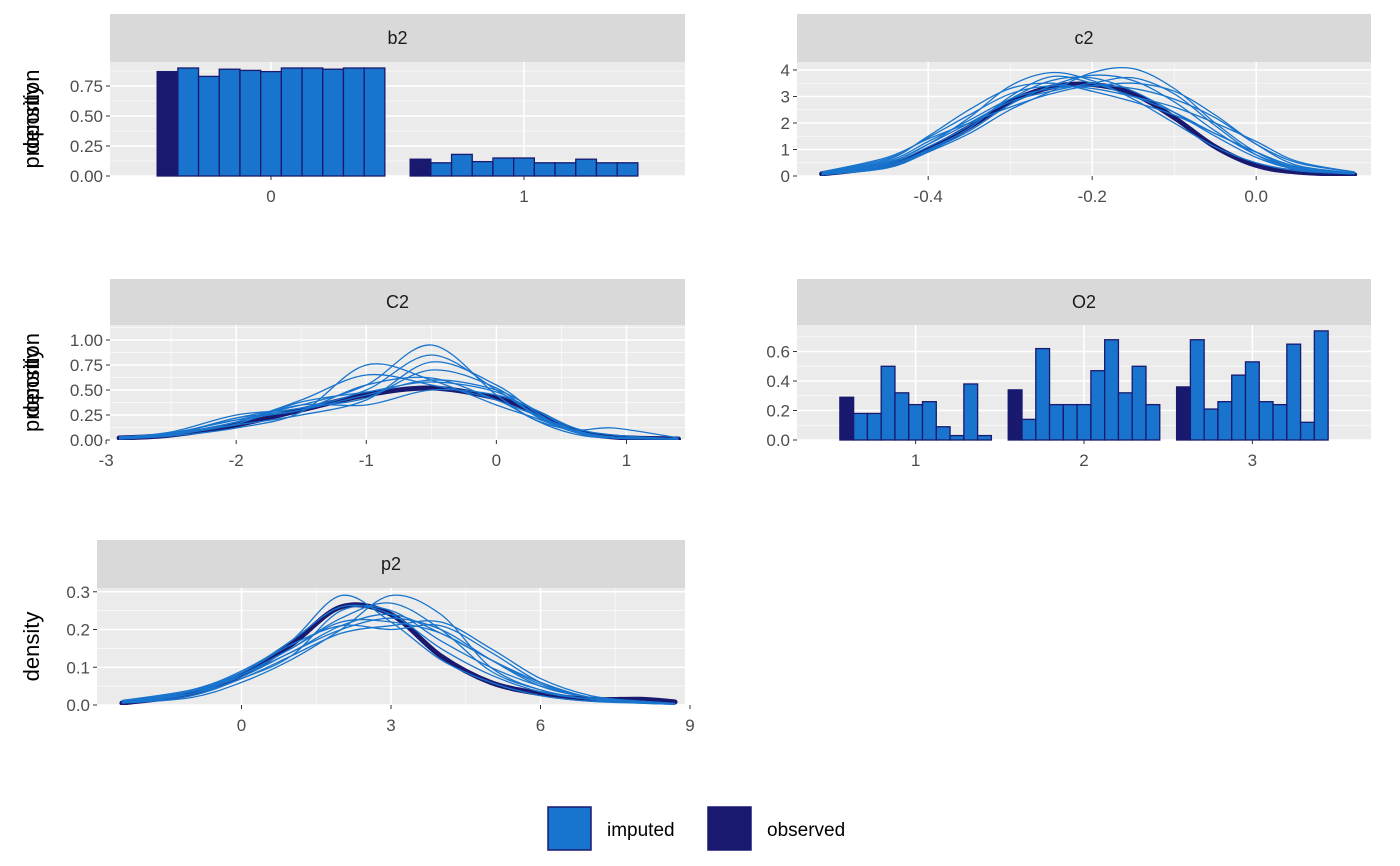  I want to click on legend-key-observed, so click(729, 828).